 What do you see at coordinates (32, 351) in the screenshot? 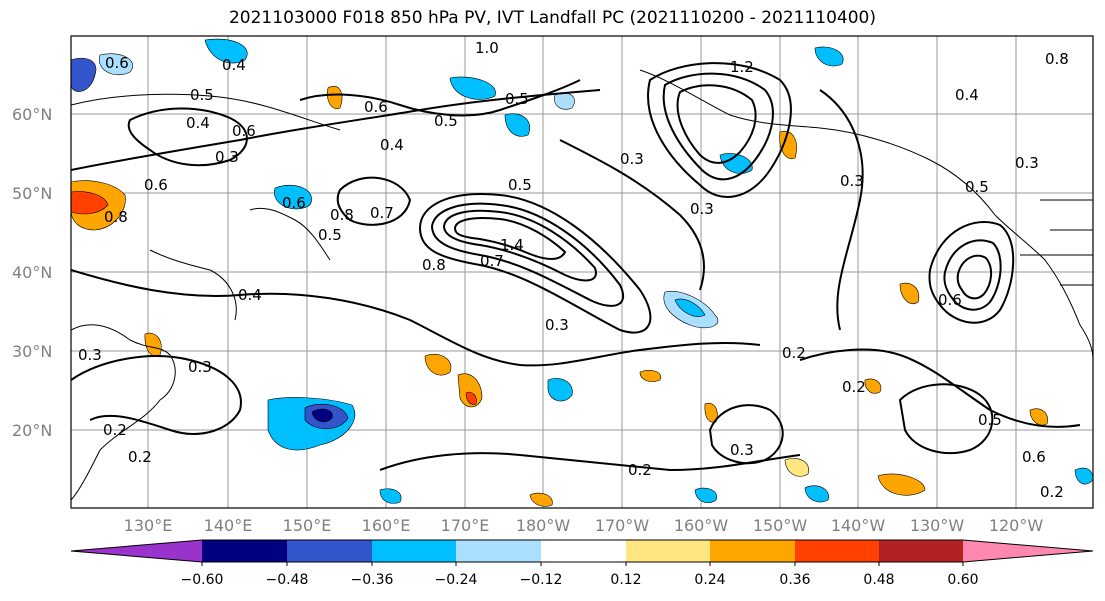
I see `lat-label: 30°N` at bounding box center [32, 351].